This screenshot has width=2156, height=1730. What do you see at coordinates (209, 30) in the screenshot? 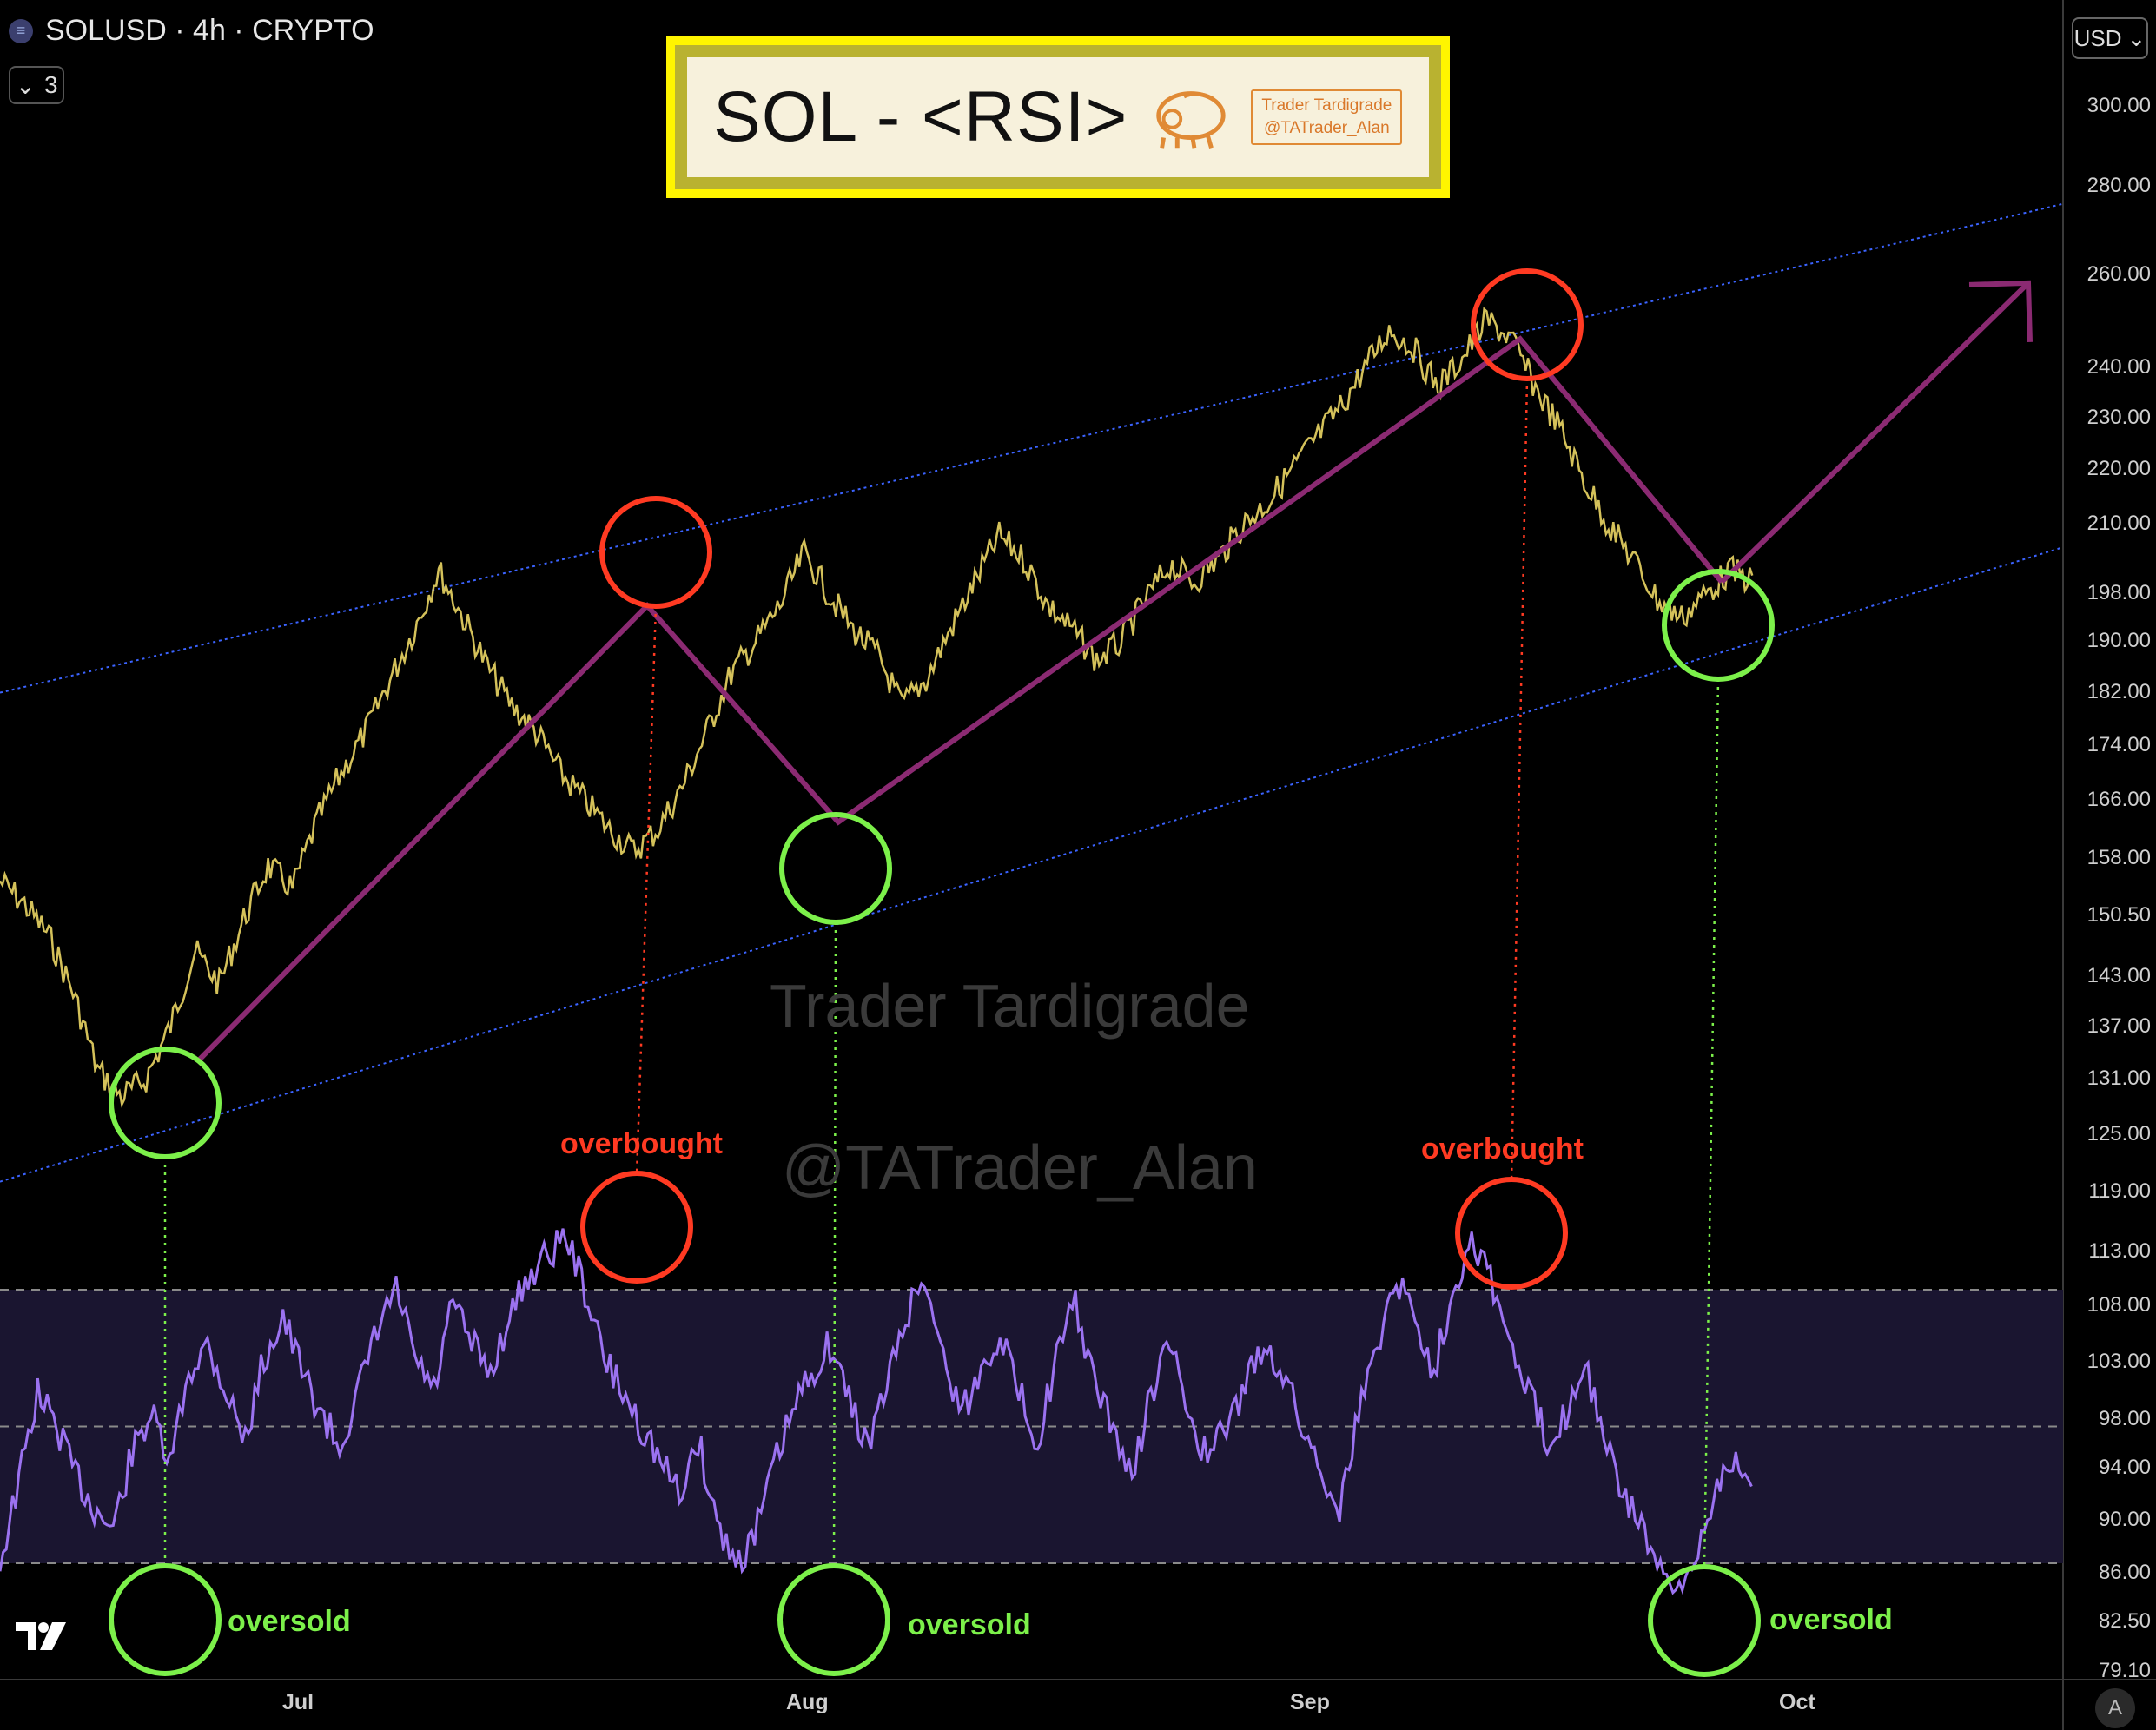
I see `symbol-title: SOLUSD · 4h · CRYPTO` at bounding box center [209, 30].